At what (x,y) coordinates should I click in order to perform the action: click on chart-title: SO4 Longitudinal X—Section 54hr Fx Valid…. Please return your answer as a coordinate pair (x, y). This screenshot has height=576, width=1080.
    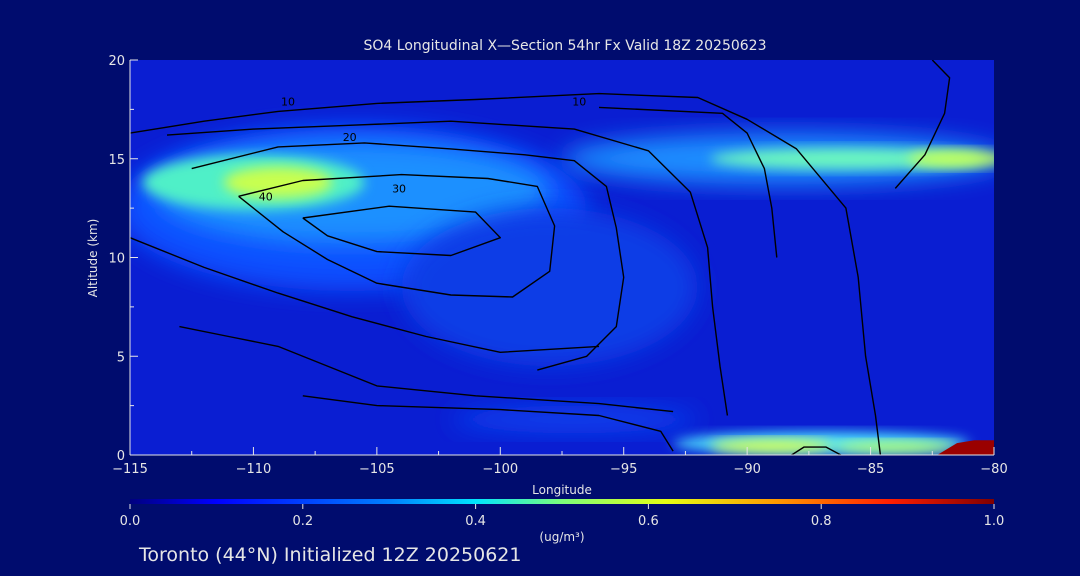
    Looking at the image, I should click on (565, 46).